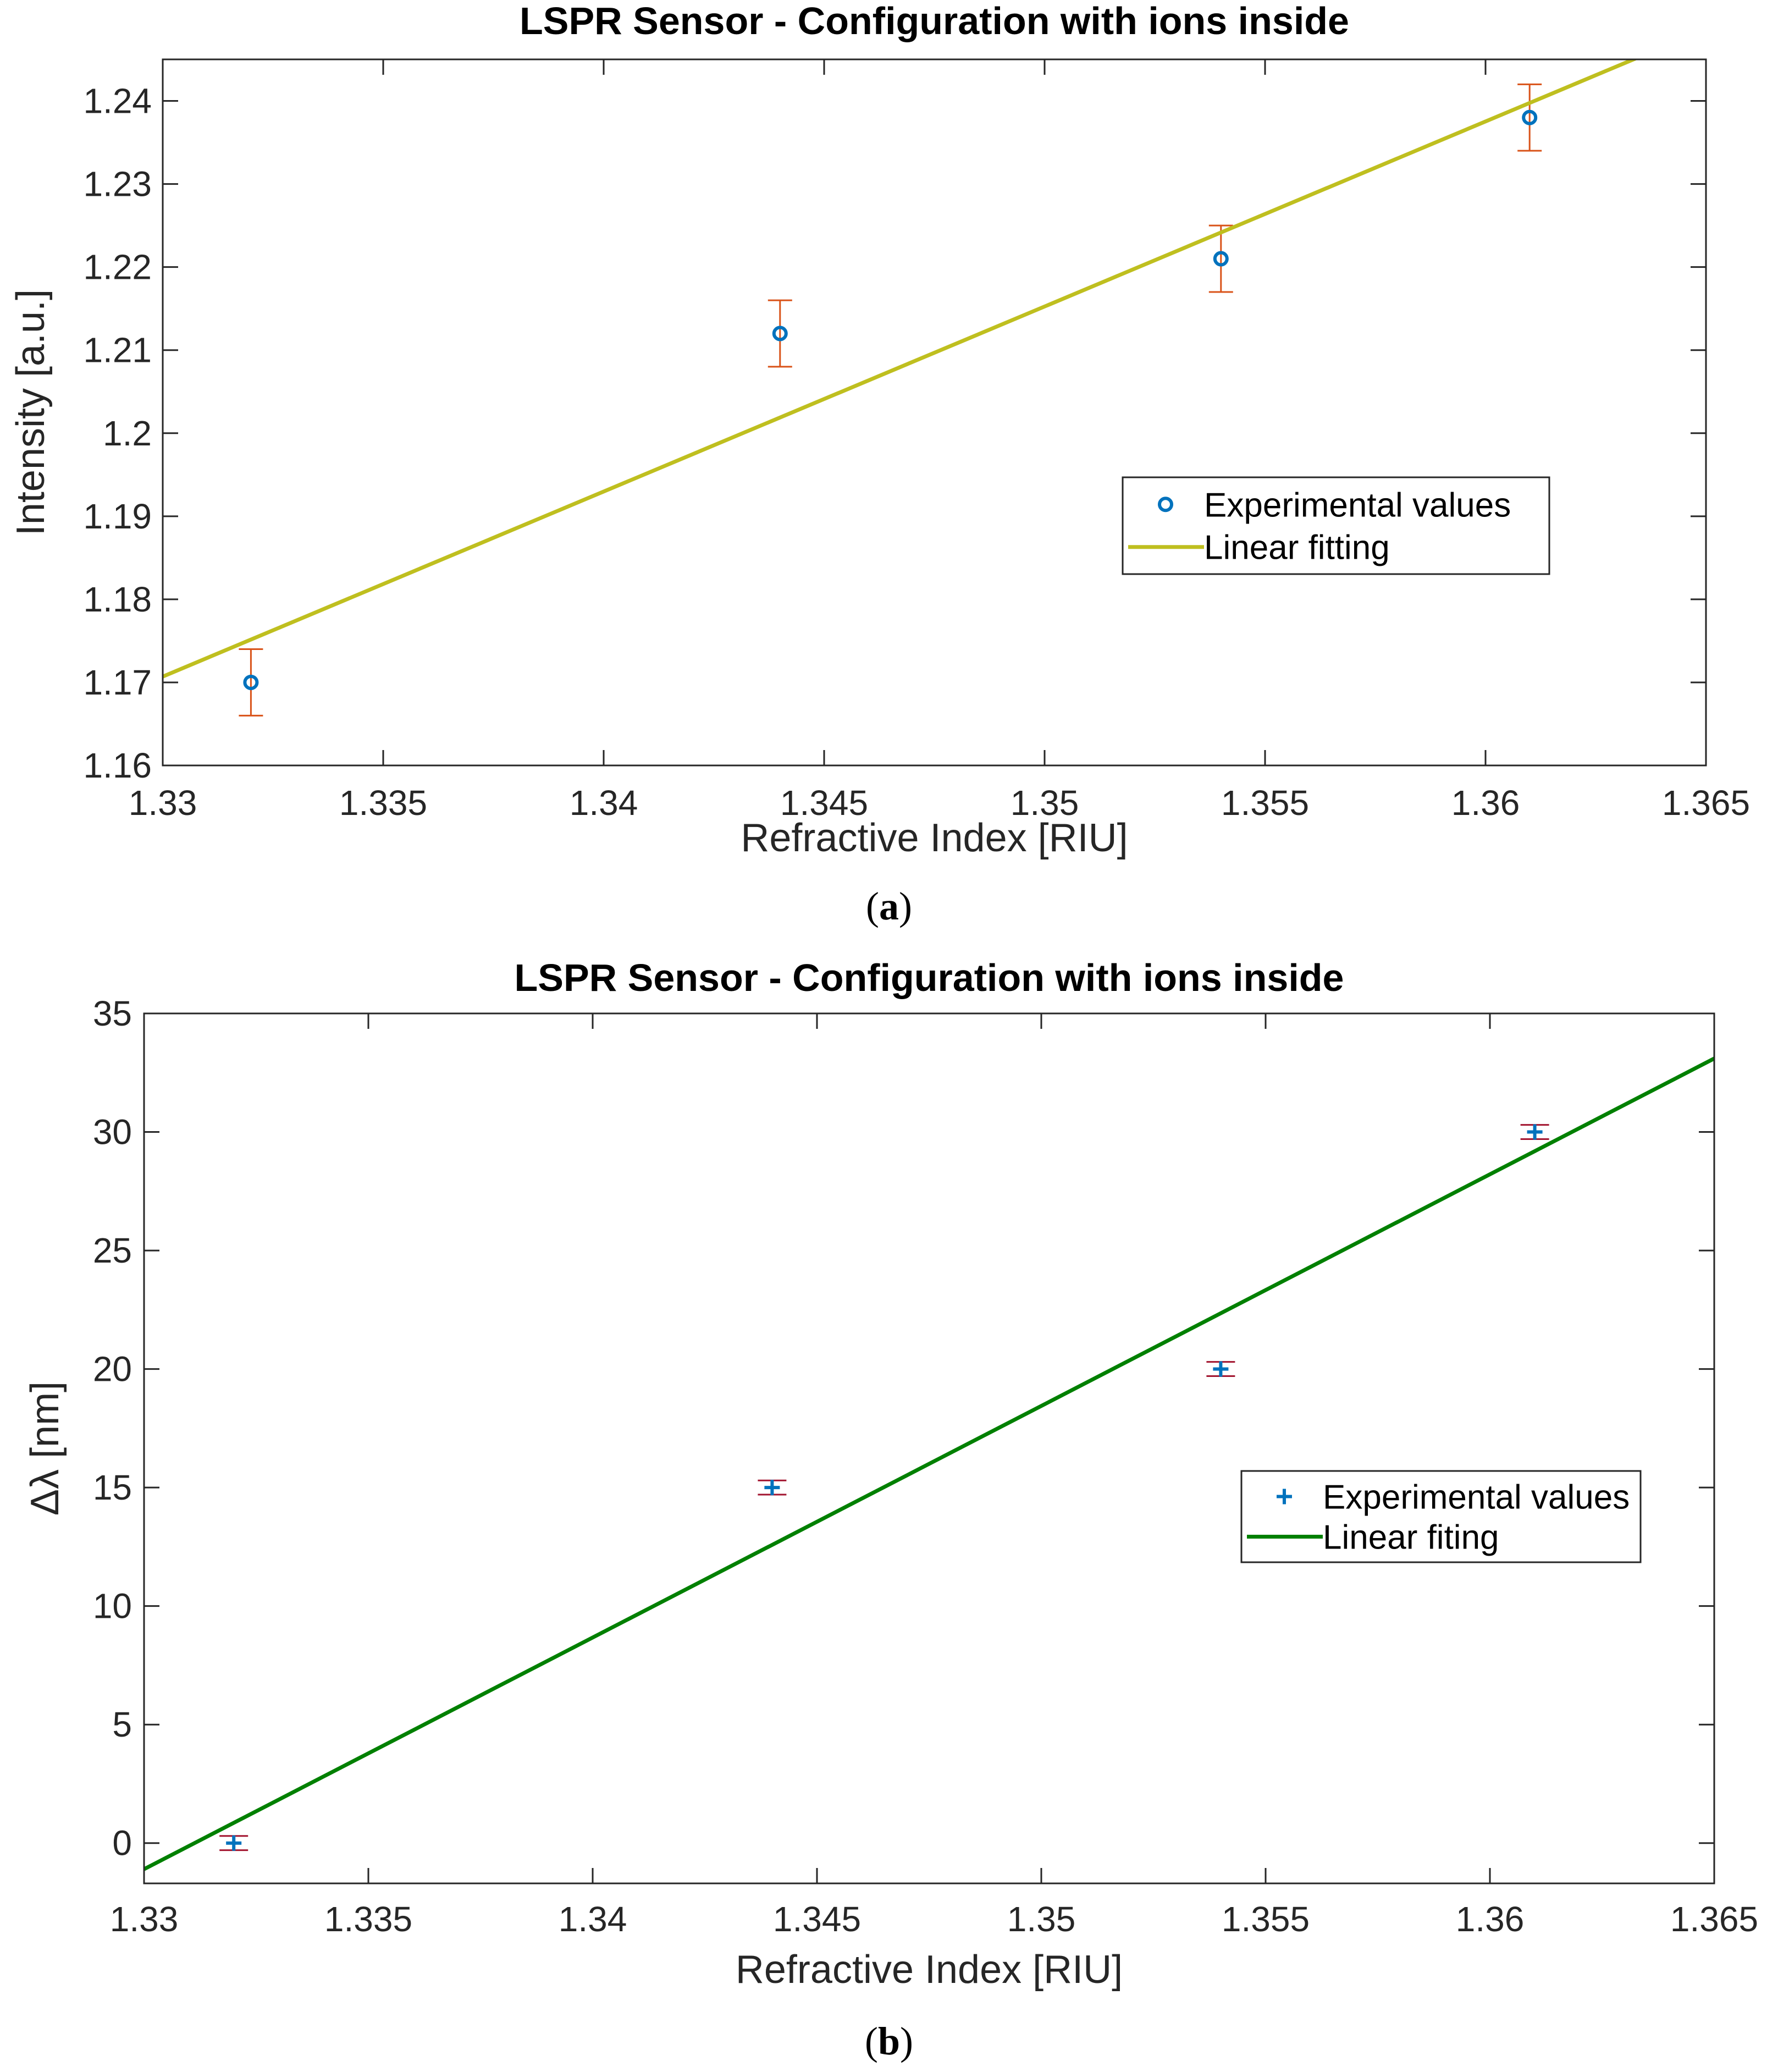  Describe the element at coordinates (112, 1132) in the screenshot. I see `y-tick-label: 30` at that location.